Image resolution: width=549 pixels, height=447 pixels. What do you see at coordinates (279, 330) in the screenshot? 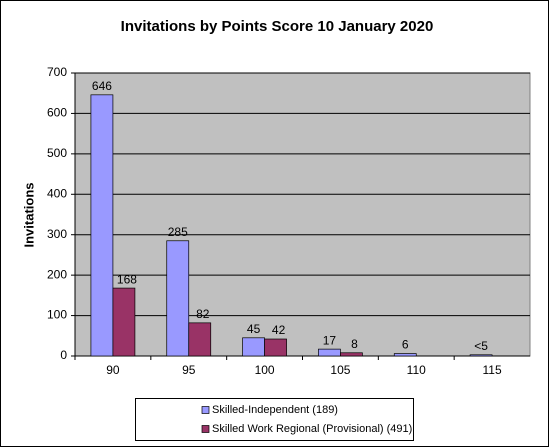
I see `value-label: 42` at bounding box center [279, 330].